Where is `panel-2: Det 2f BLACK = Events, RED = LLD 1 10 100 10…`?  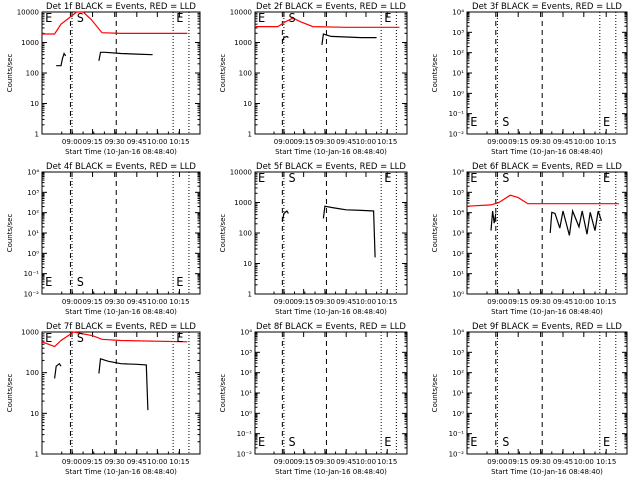
panel-2: Det 2f BLACK = Events, RED = LLD 1 10 100 10… is located at coordinates (313, 79).